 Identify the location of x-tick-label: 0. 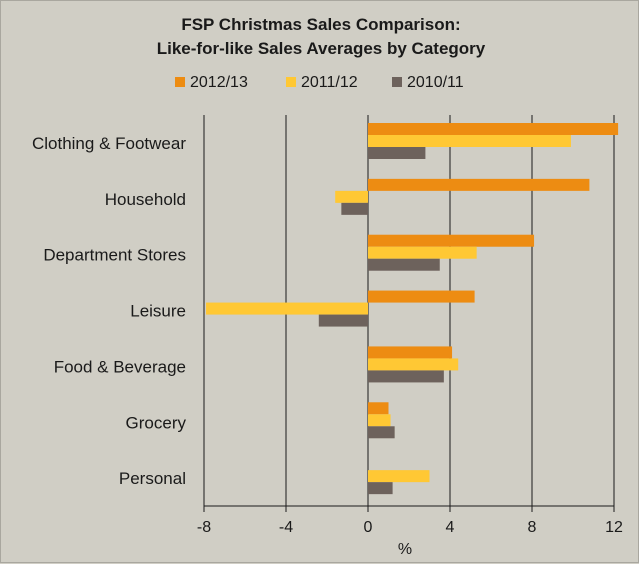
(368, 527).